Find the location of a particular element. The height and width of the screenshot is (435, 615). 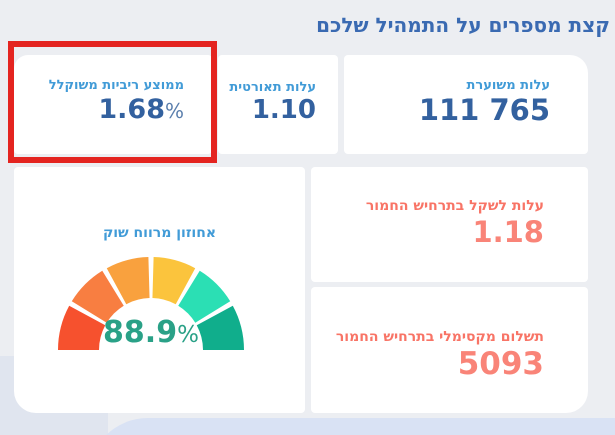

highlight-box is located at coordinates (112, 102).